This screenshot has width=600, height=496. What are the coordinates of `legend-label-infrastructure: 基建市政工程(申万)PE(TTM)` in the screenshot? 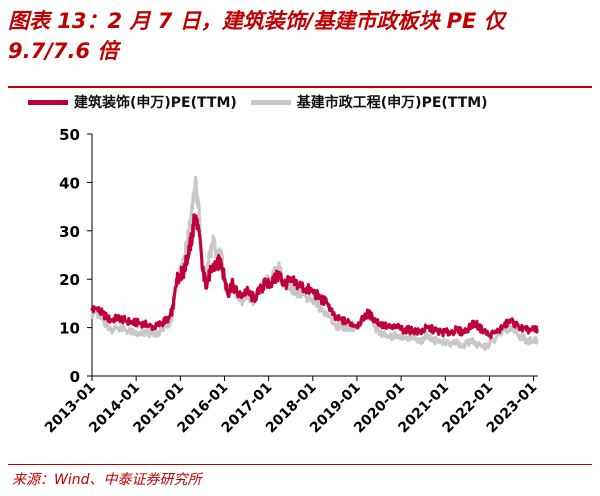 It's located at (392, 103).